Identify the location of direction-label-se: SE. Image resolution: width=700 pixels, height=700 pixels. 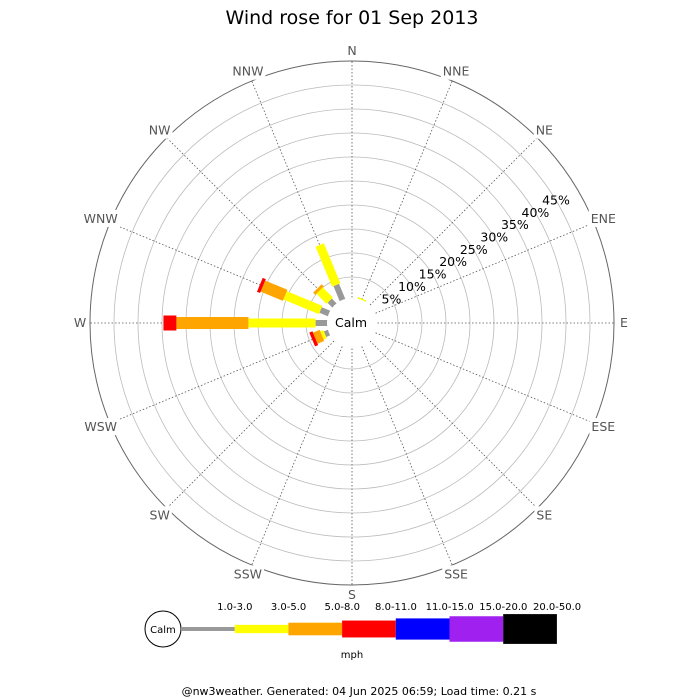
(544, 514).